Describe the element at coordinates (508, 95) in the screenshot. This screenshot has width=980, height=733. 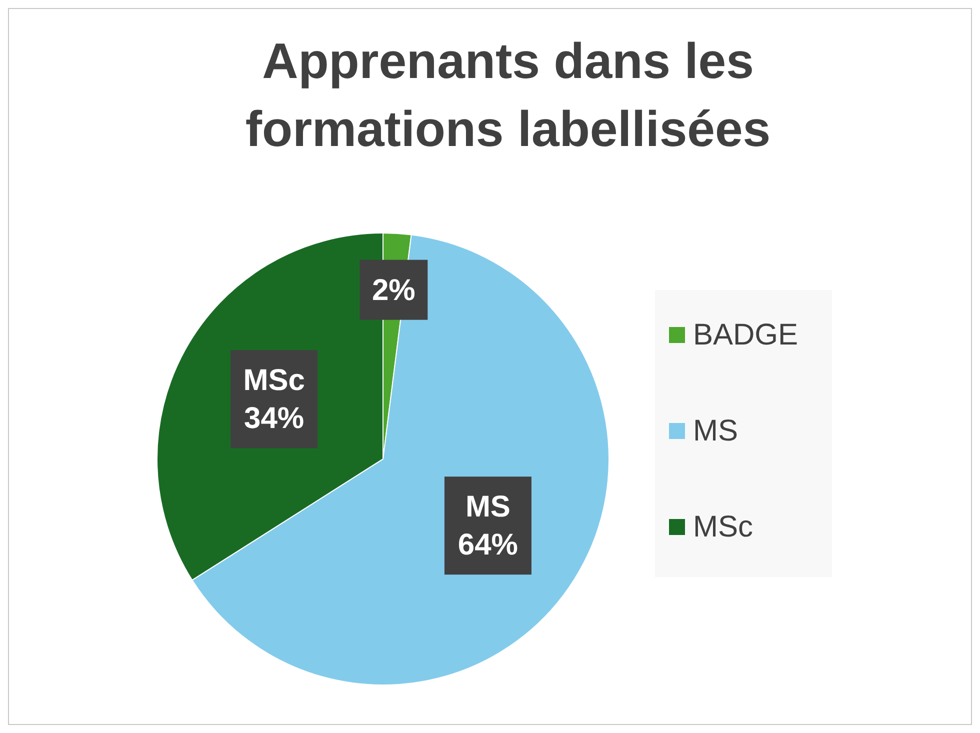
I see `chart-title: Apprenants dans les formations labellisées` at that location.